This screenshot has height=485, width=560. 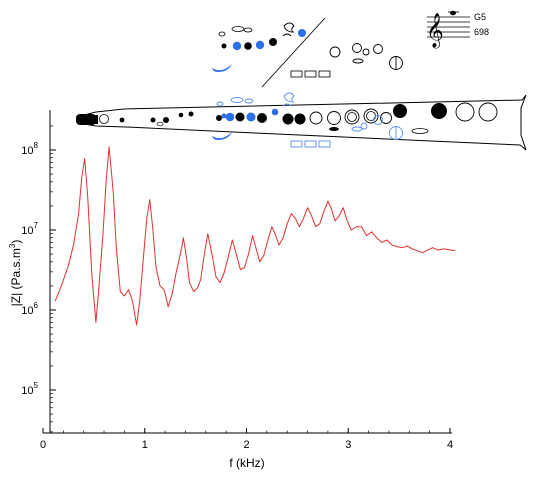 What do you see at coordinates (29, 229) in the screenshot?
I see `y-tick-label: 10⁷` at bounding box center [29, 229].